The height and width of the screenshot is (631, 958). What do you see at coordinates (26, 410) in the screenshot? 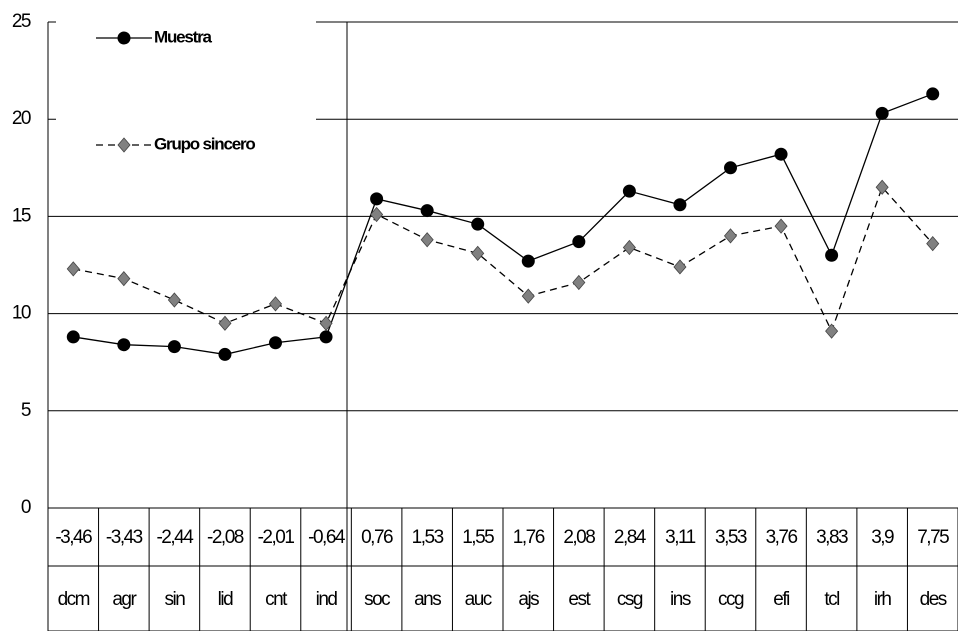
I see `y-tick-label: 5` at bounding box center [26, 410].